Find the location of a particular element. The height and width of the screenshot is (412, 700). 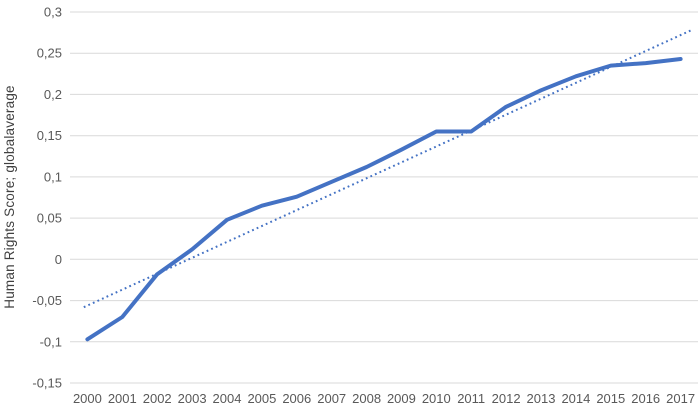

y-tick-label: 0,2 is located at coordinates (53, 94).